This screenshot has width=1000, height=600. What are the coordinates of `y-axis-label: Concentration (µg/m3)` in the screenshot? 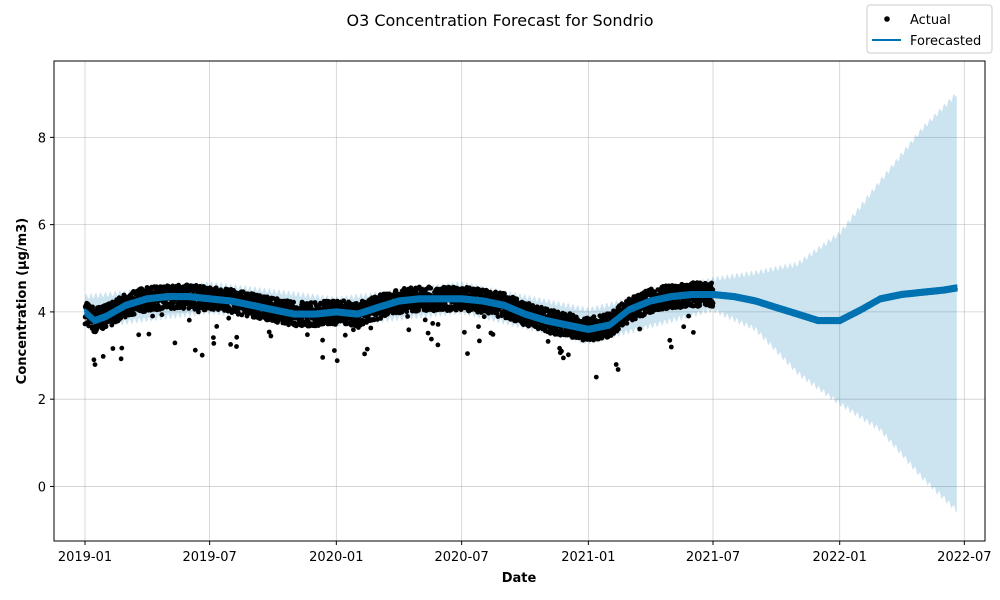 It's located at (22, 301).